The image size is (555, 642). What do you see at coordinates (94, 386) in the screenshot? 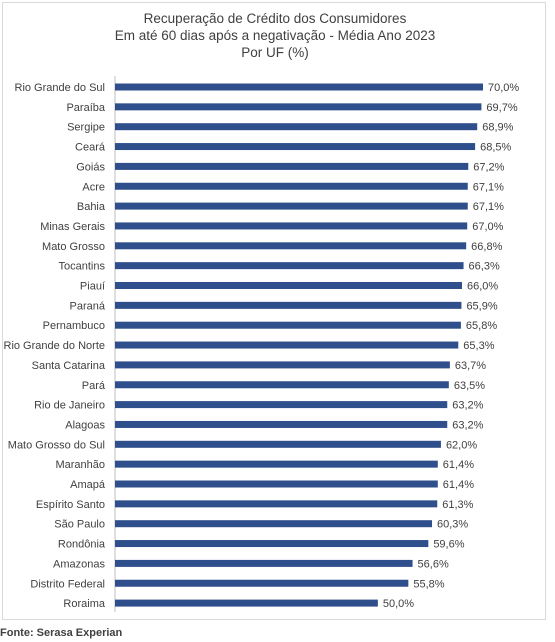
I see `category-label: Pará` at bounding box center [94, 386].